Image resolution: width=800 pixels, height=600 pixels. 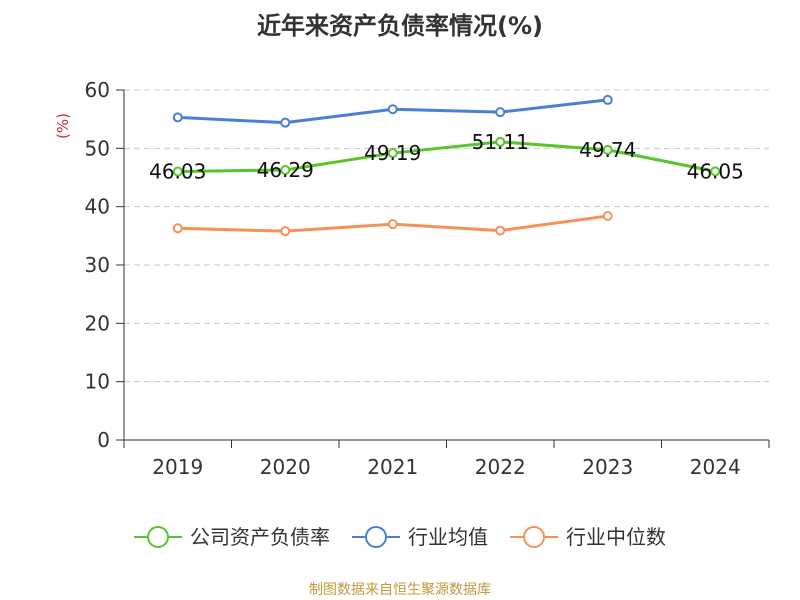 What do you see at coordinates (500, 467) in the screenshot?
I see `x-tick-label: 2022` at bounding box center [500, 467].